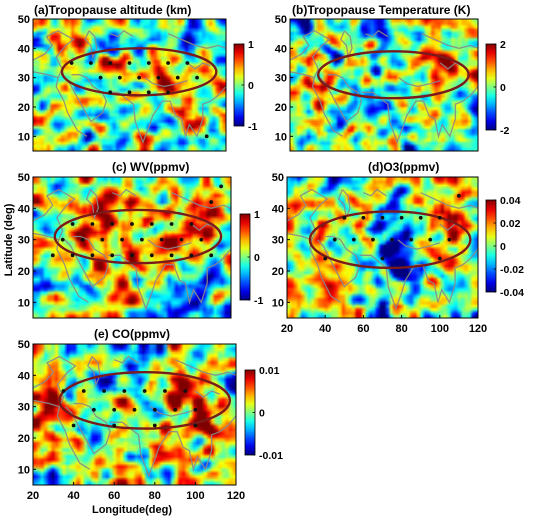  What do you see at coordinates (363, 329) in the screenshot?
I see `x-tick-label: 60` at bounding box center [363, 329].